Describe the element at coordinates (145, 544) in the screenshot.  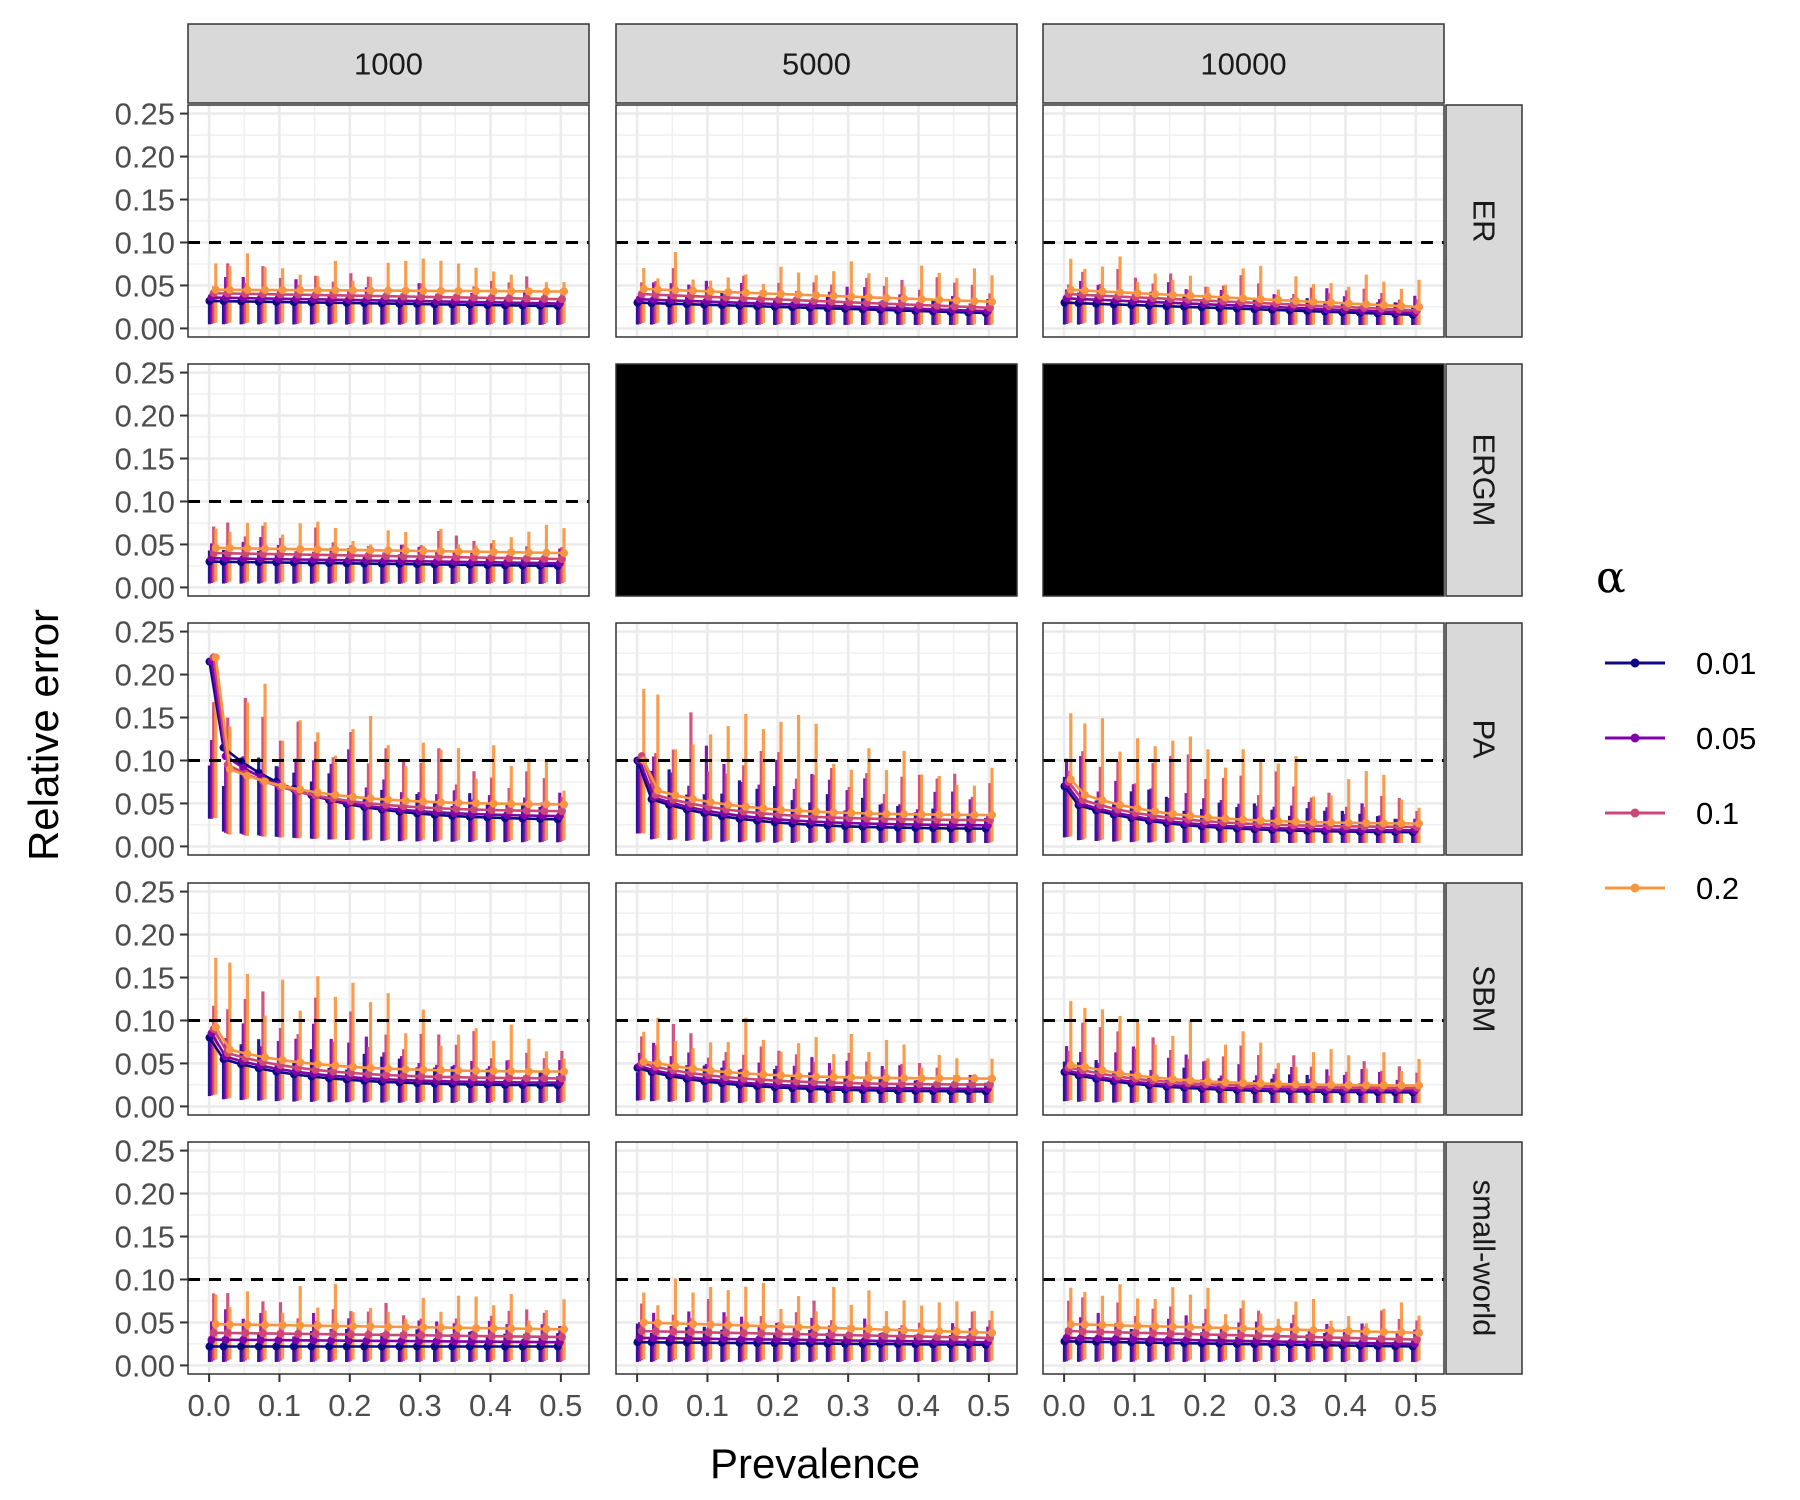
I see `y-tick-label: 0.05` at that location.